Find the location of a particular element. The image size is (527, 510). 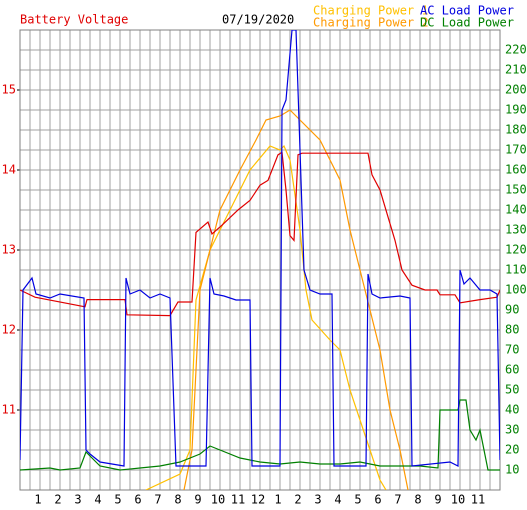

legend-label: Charging Power 1 is located at coordinates (371, 11).